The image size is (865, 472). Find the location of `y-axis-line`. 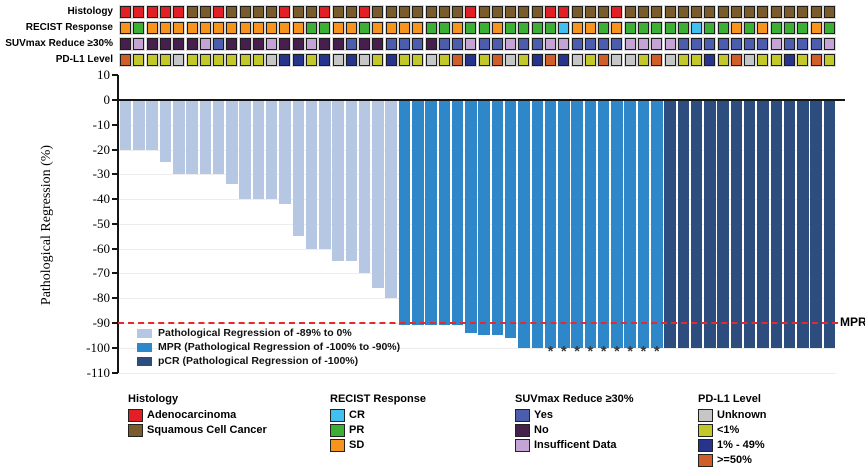

y-axis-line is located at coordinates (118, 224).